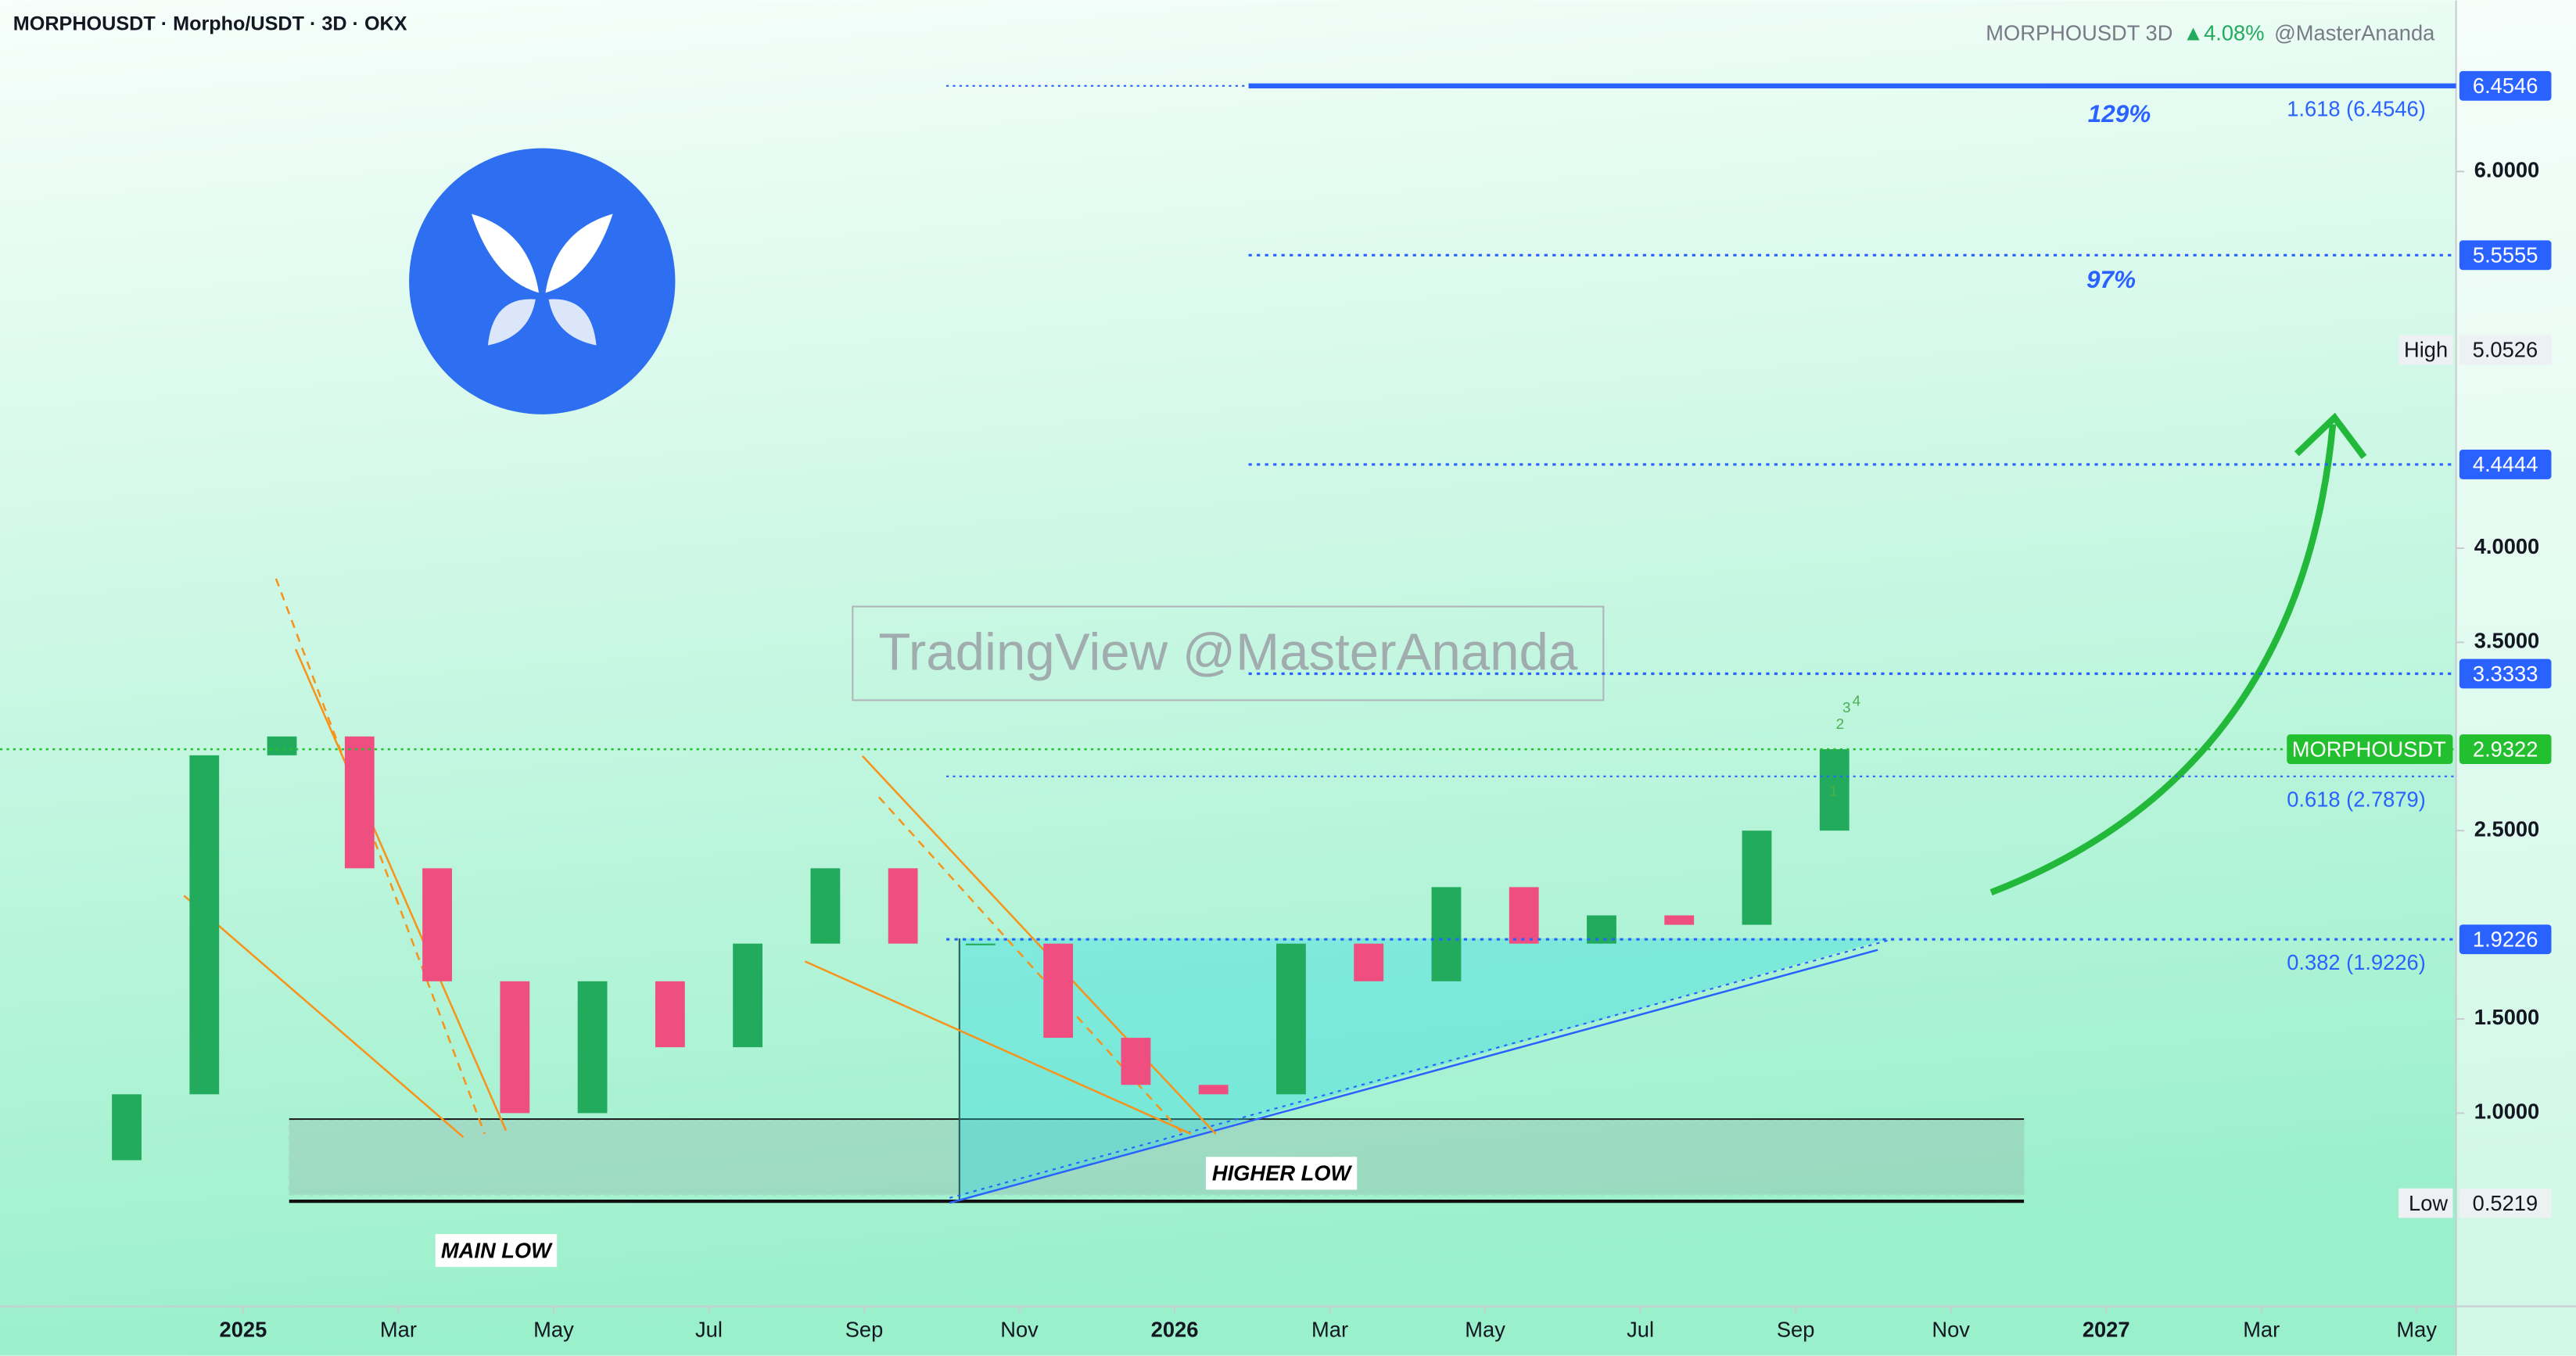 The width and height of the screenshot is (2576, 1356). I want to click on trendline-dotted, so click(1419, 1069).